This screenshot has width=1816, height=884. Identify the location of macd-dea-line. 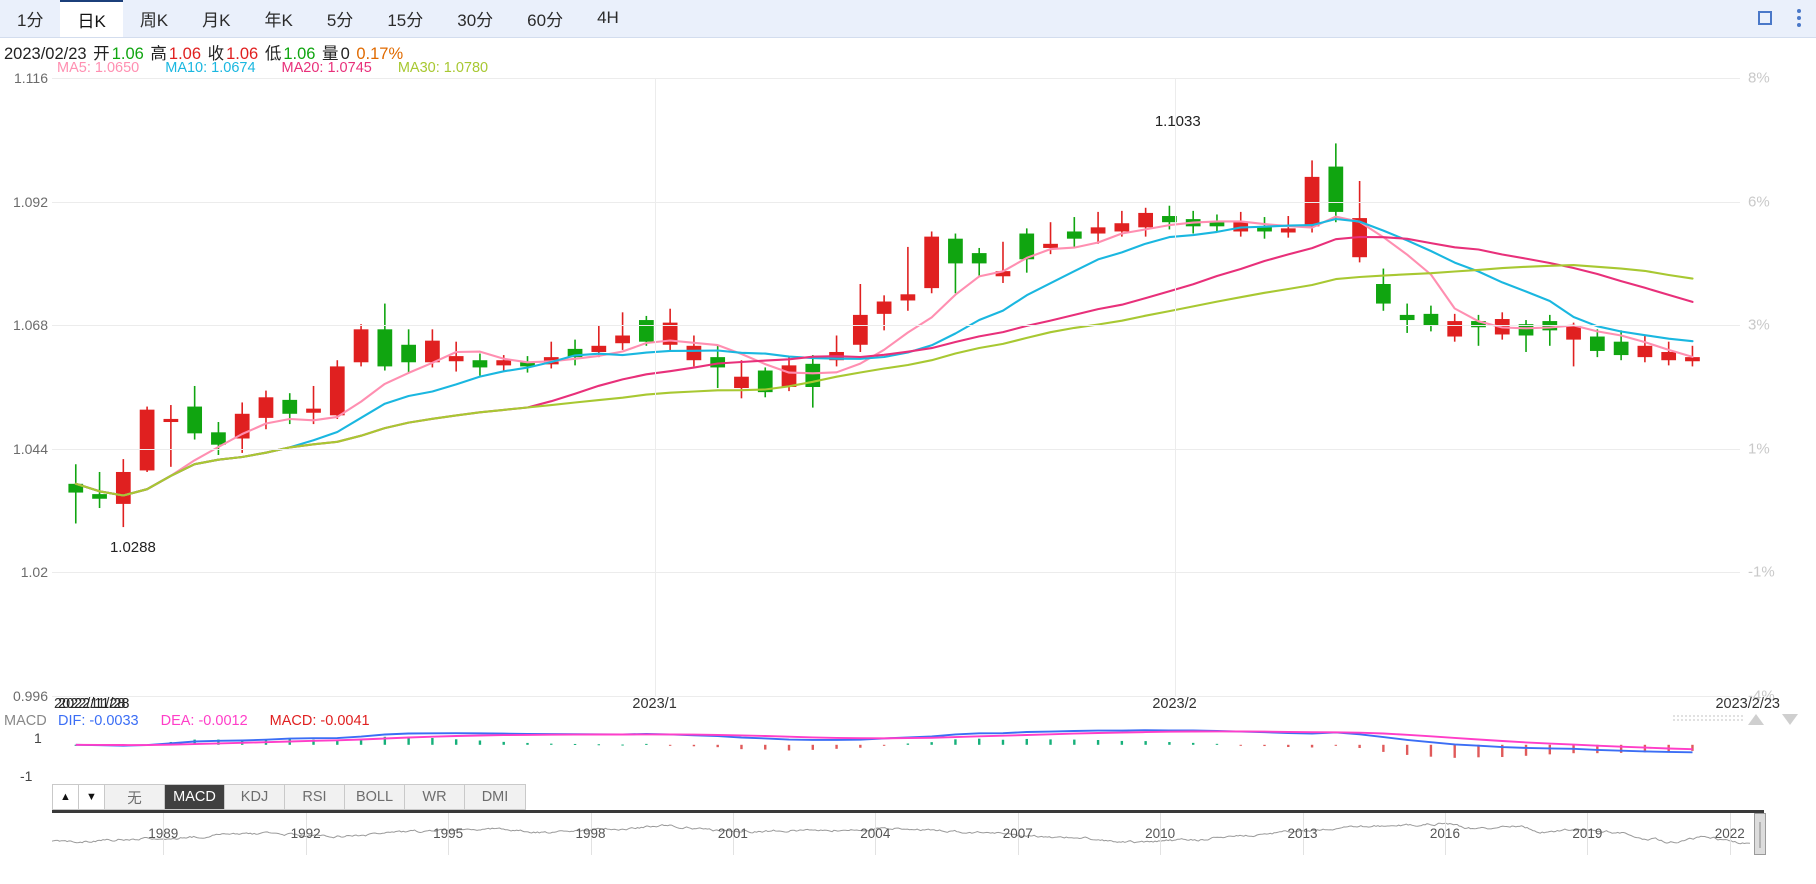
(884, 740).